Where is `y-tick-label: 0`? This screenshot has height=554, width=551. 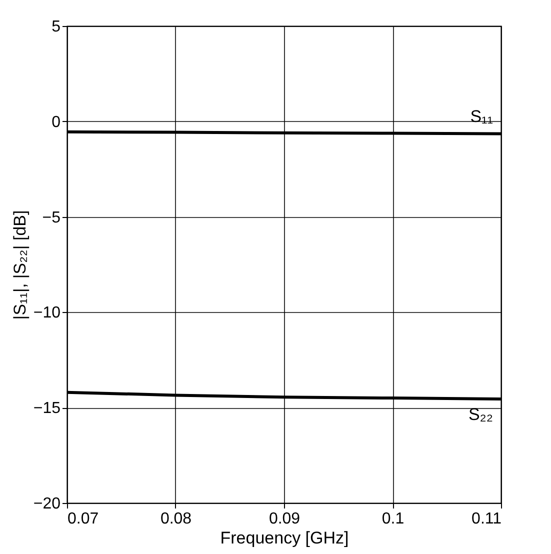 y-tick-label: 0 is located at coordinates (56, 122).